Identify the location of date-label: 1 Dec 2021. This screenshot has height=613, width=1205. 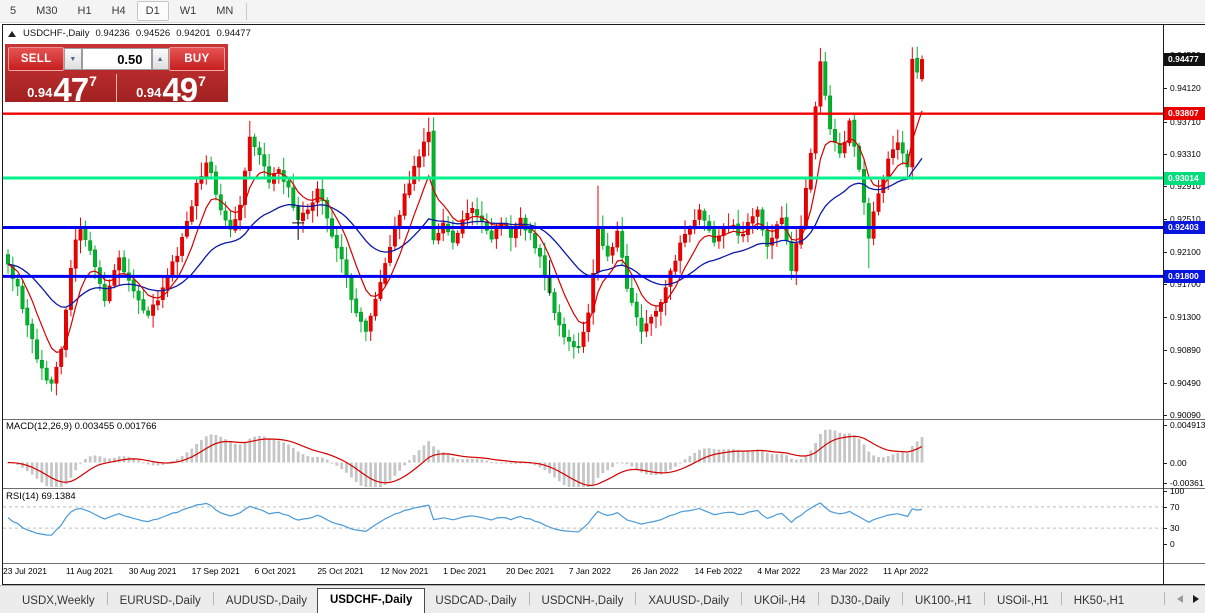
(465, 571).